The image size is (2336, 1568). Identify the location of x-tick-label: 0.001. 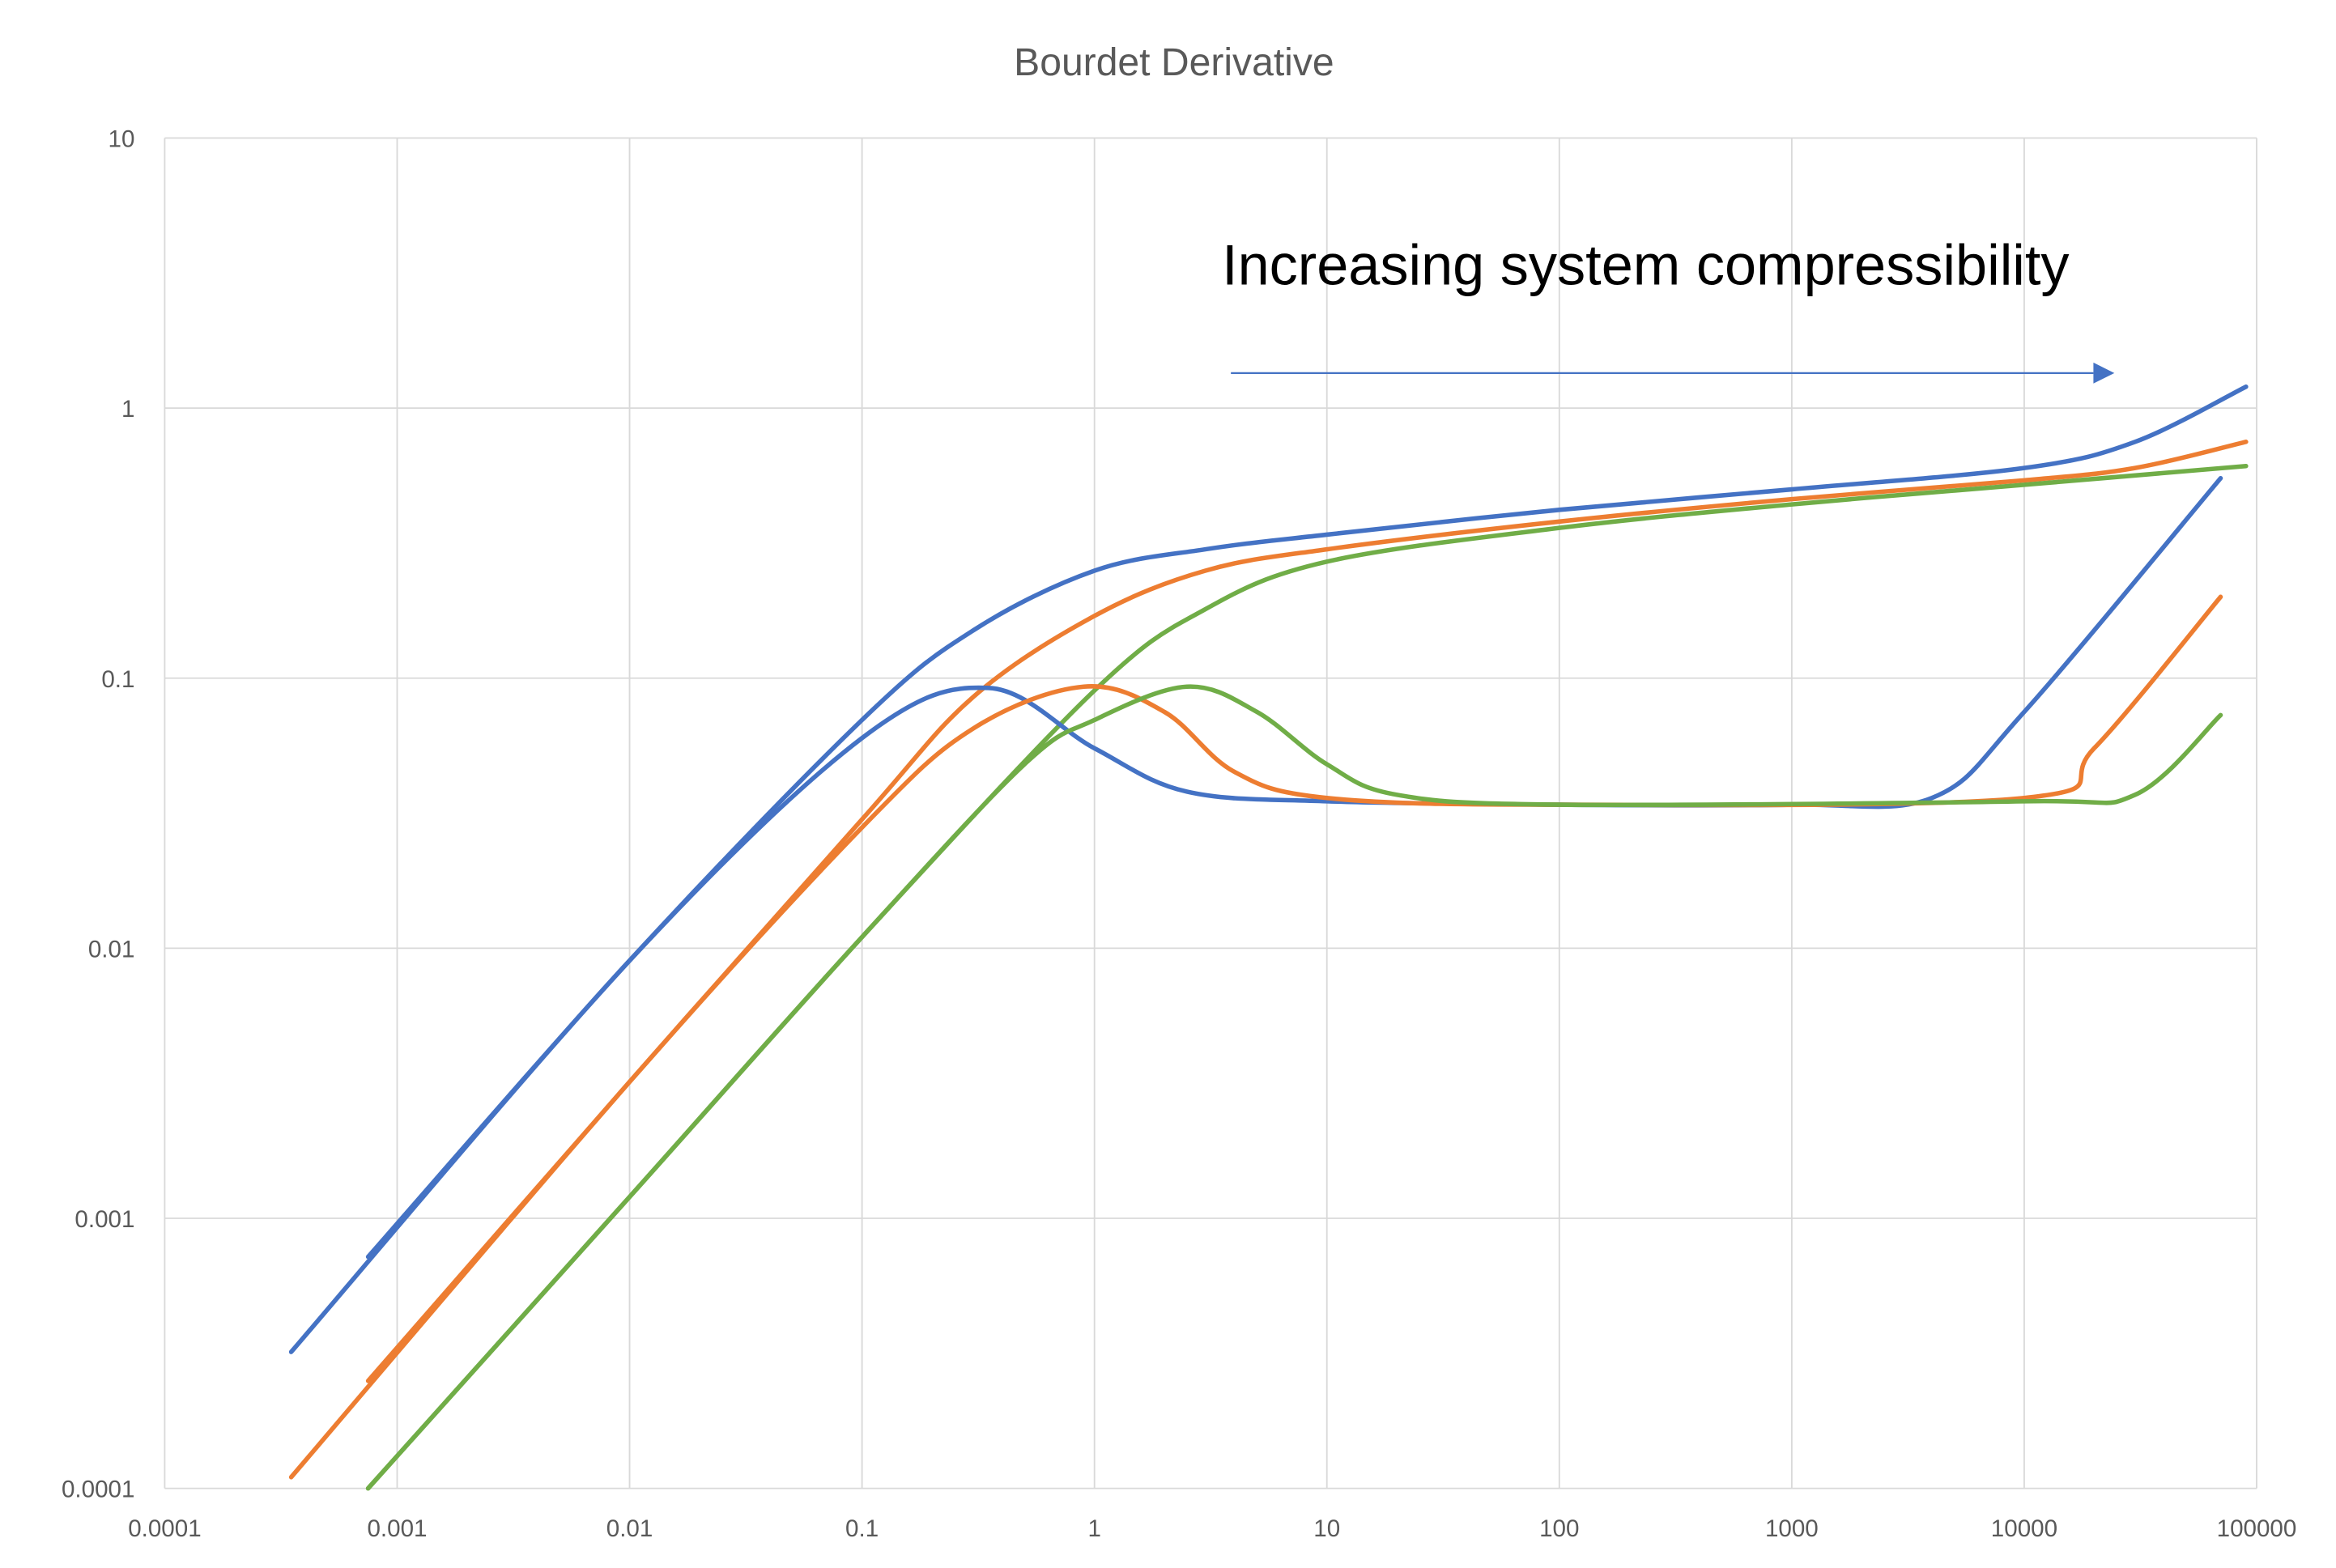
(397, 1528).